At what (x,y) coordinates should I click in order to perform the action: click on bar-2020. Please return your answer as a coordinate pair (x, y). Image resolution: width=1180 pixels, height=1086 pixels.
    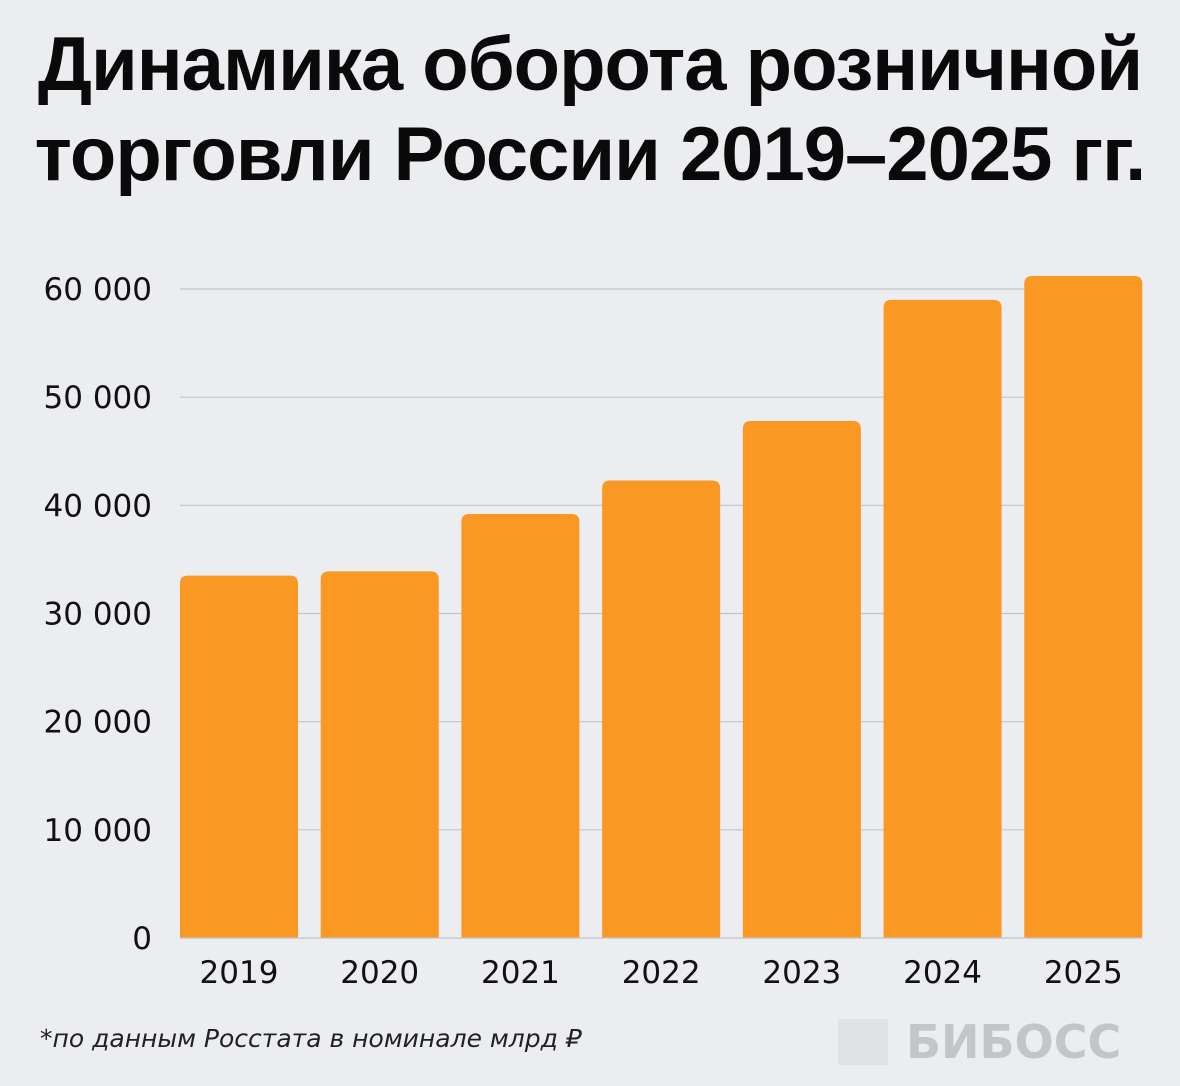
    Looking at the image, I should click on (379, 754).